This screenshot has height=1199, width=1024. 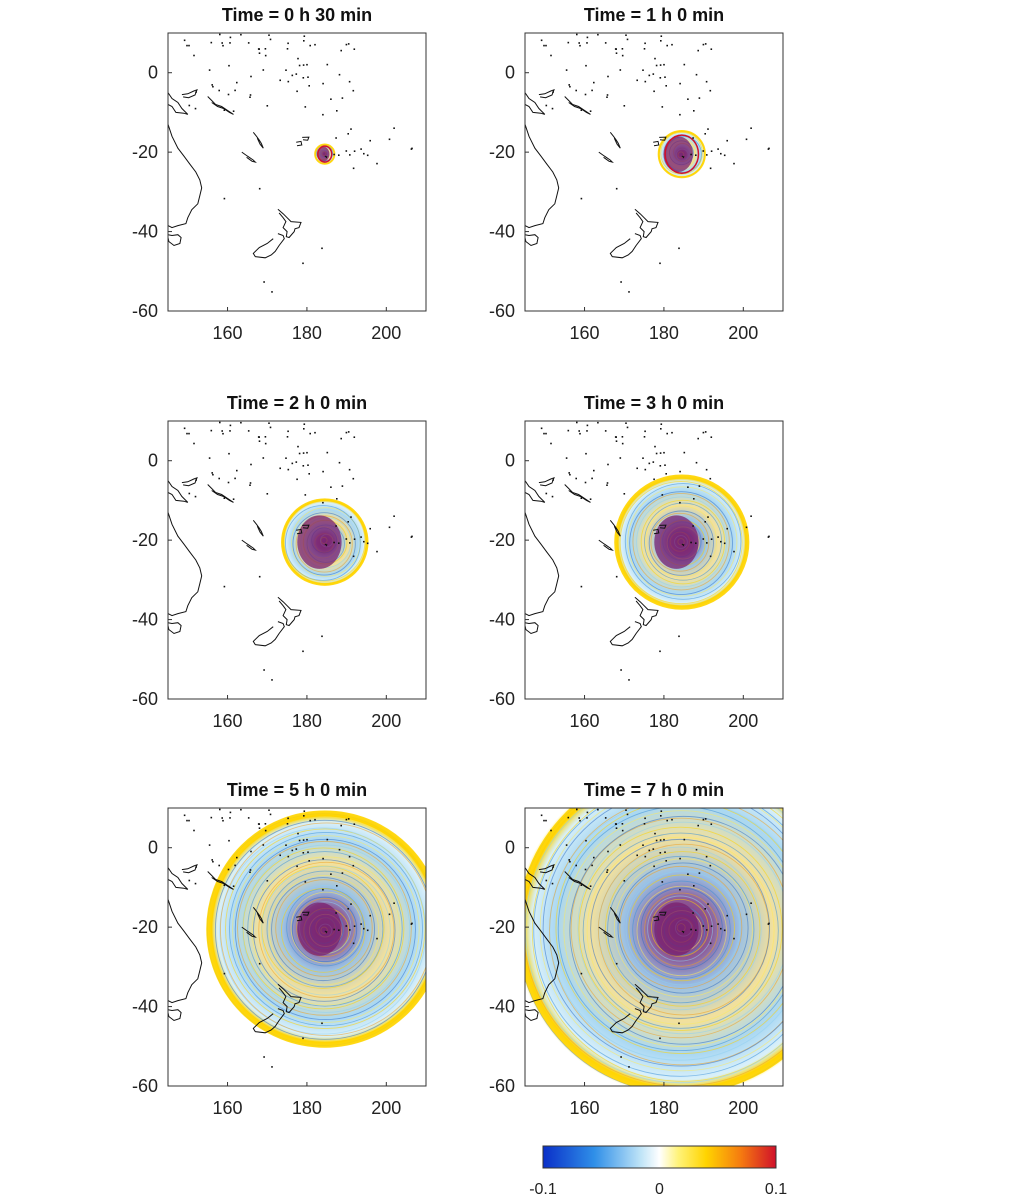 What do you see at coordinates (297, 172) in the screenshot?
I see `plot-area` at bounding box center [297, 172].